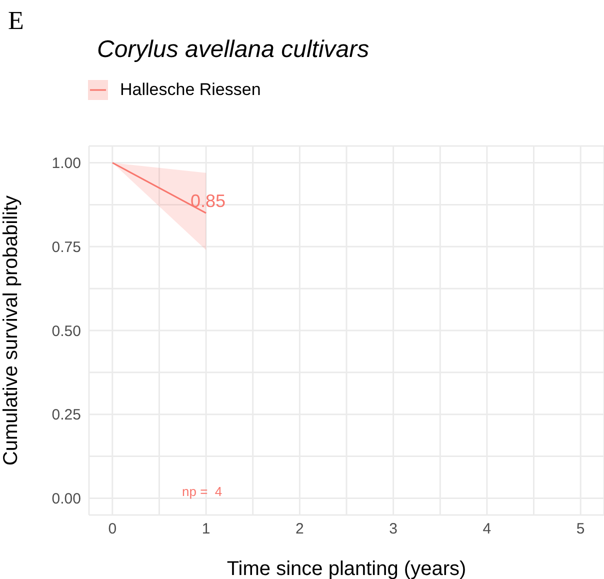 This screenshot has width=604, height=579. I want to click on annotation: np = 4, so click(202, 491).